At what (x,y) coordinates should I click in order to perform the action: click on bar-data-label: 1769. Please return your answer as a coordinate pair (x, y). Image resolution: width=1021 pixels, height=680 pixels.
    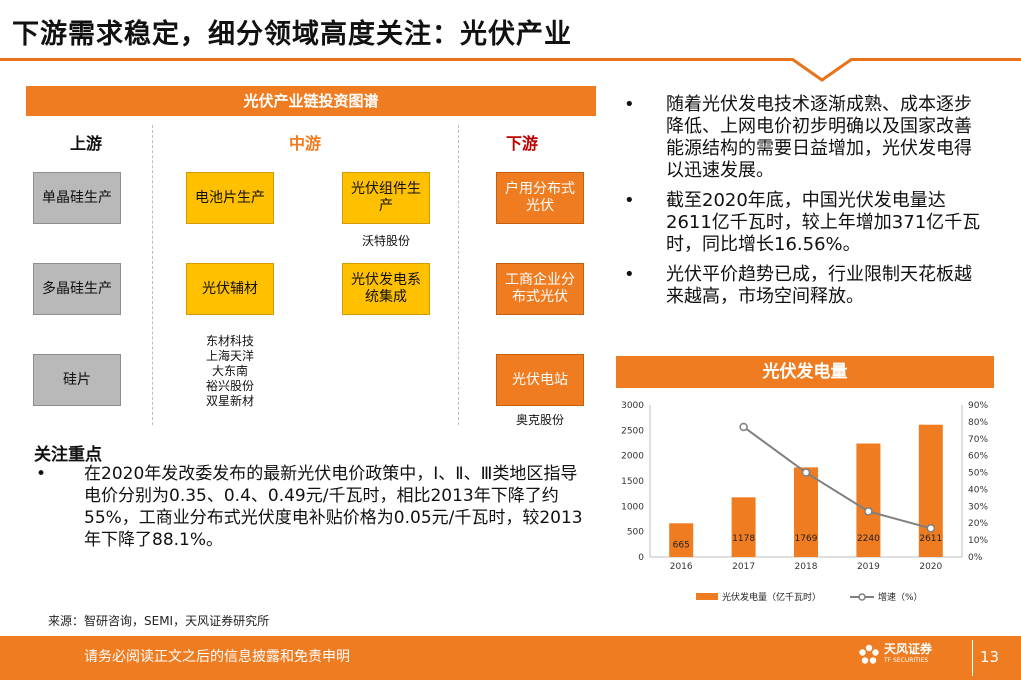
    Looking at the image, I should click on (806, 539).